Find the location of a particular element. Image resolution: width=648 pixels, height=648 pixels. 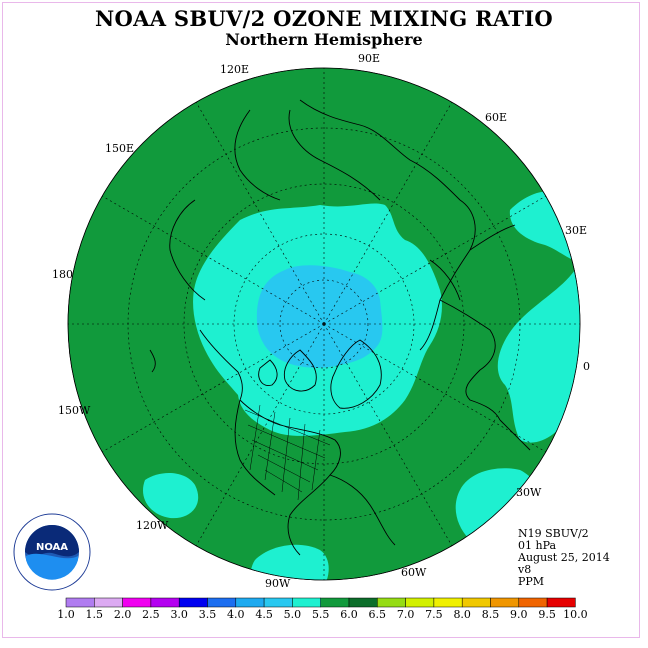

info-units: PPM is located at coordinates (531, 581).